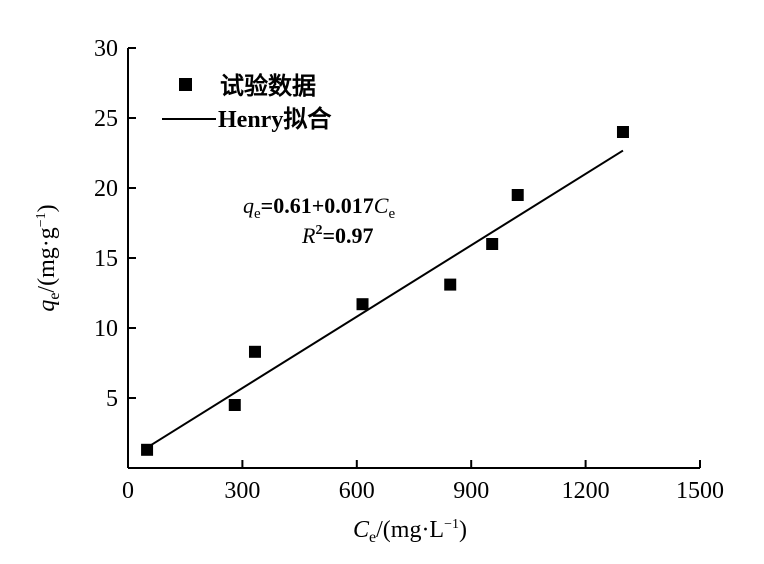 The image size is (764, 564). What do you see at coordinates (319, 207) in the screenshot?
I see `fit-equation: qe=0.61+0.017Ce` at bounding box center [319, 207].